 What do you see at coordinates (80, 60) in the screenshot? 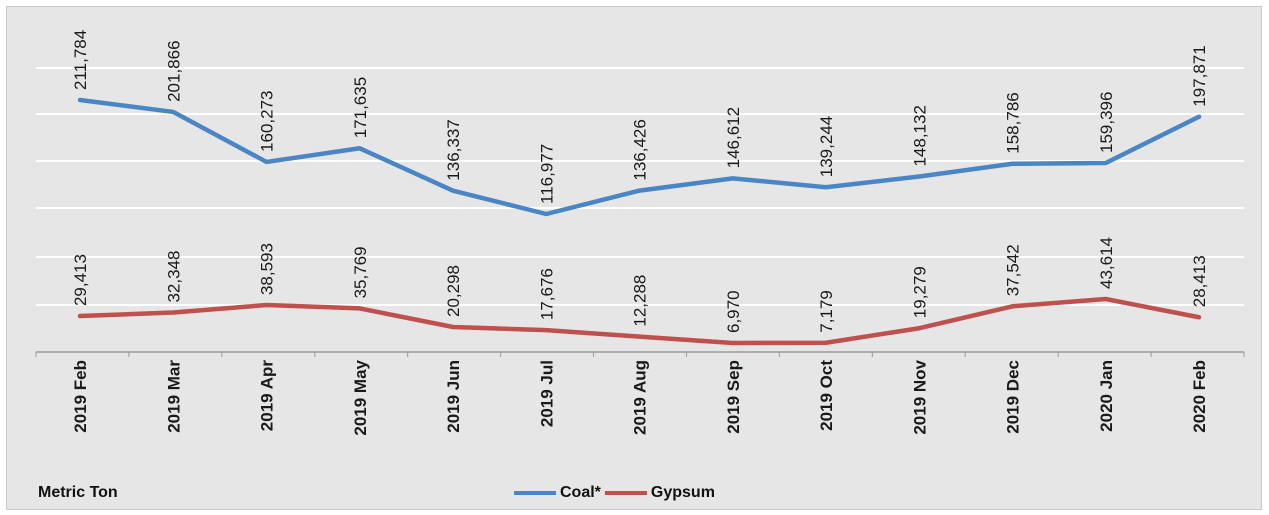
I see `coal-data-label: 211,784` at bounding box center [80, 60].